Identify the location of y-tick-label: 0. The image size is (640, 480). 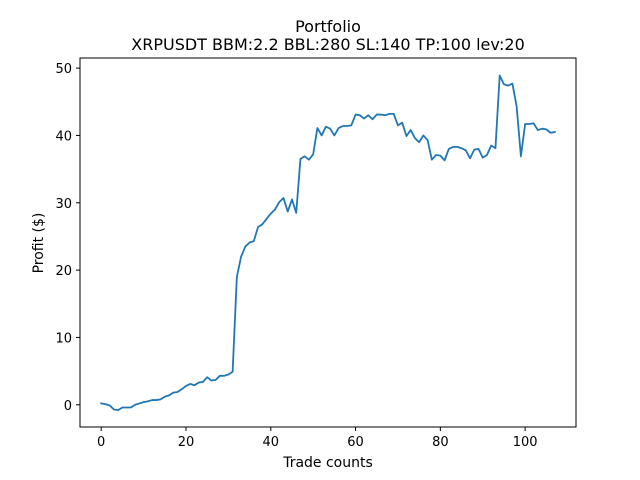
(68, 406).